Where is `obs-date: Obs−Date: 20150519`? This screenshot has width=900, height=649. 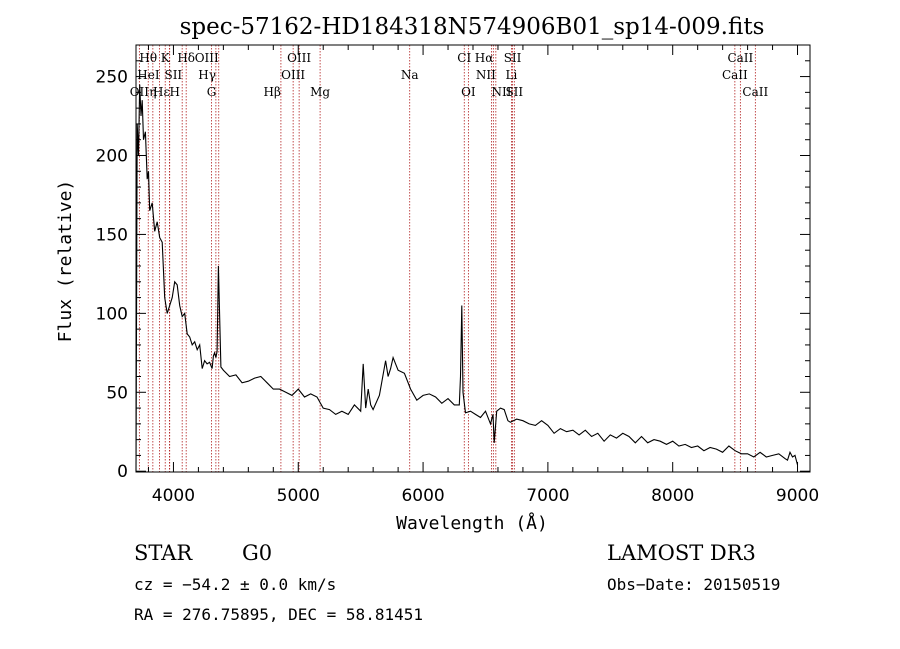
obs-date: Obs−Date: 20150519 is located at coordinates (693, 584).